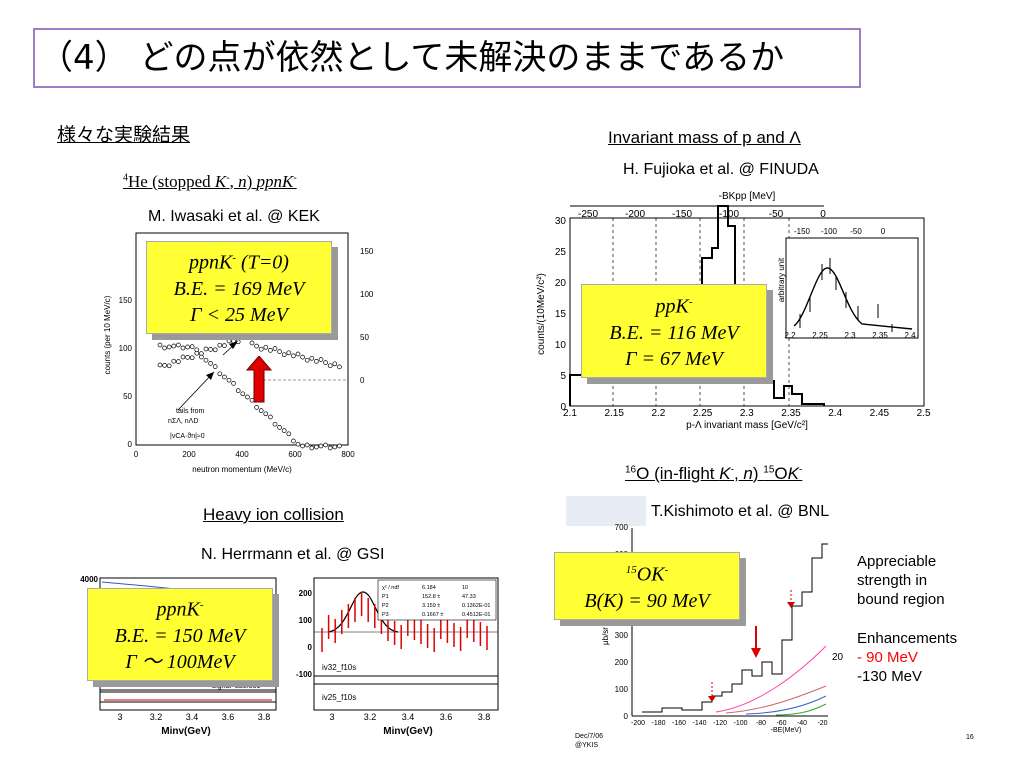  What do you see at coordinates (236, 686) in the screenshot?
I see `gsi-signal-text: Signal=228.581` at bounding box center [236, 686].